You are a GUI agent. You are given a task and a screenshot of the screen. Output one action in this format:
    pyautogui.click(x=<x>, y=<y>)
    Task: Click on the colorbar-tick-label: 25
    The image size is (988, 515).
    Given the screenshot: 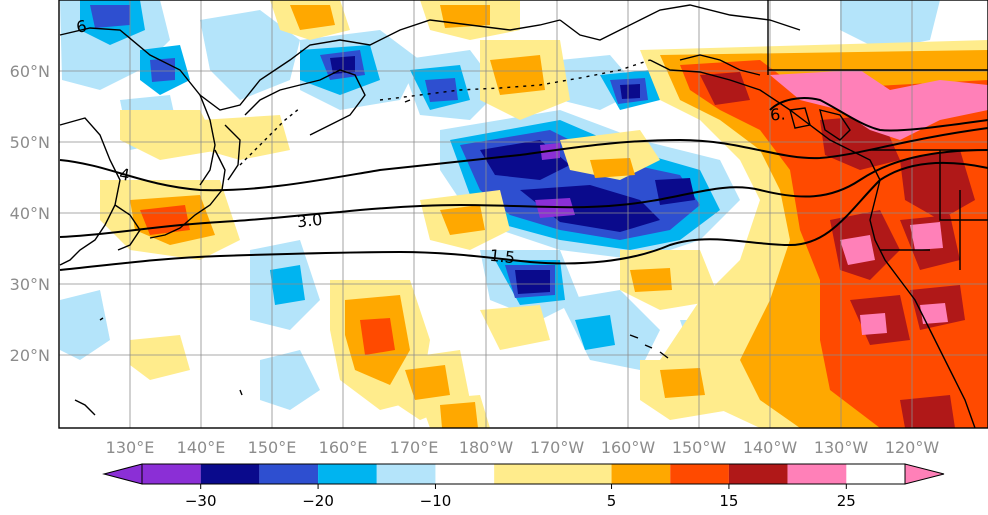 What is the action you would take?
    pyautogui.click(x=846, y=501)
    